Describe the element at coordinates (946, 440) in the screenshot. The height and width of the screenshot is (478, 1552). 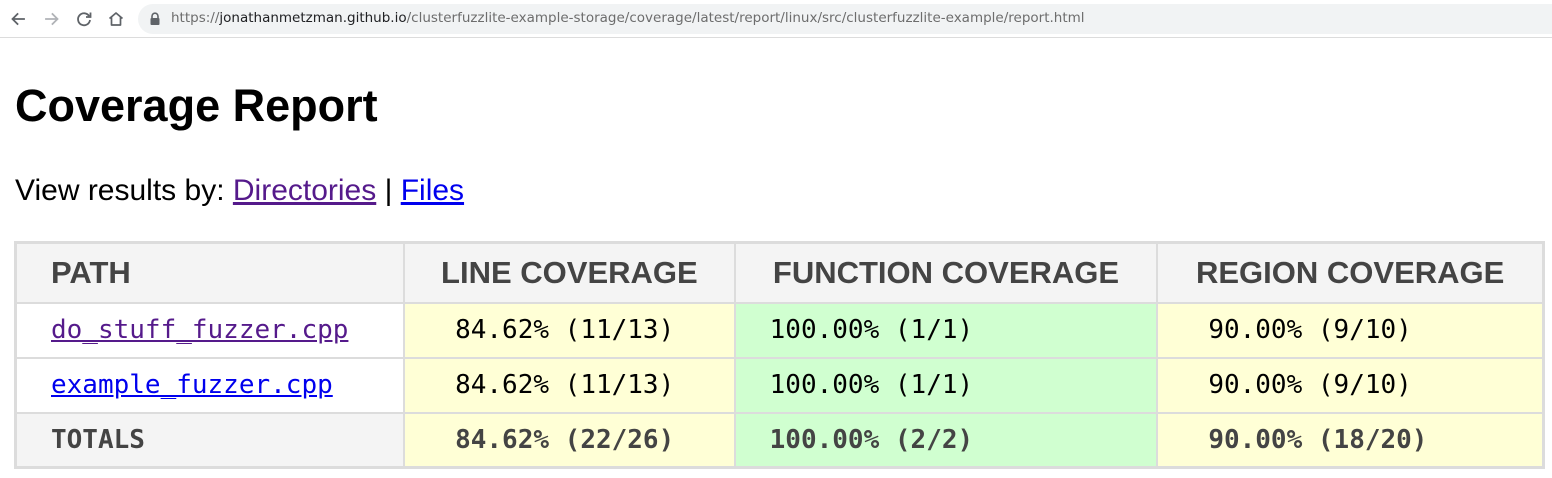
I see `totals-function-coverage: 100.00% (2/2)` at that location.